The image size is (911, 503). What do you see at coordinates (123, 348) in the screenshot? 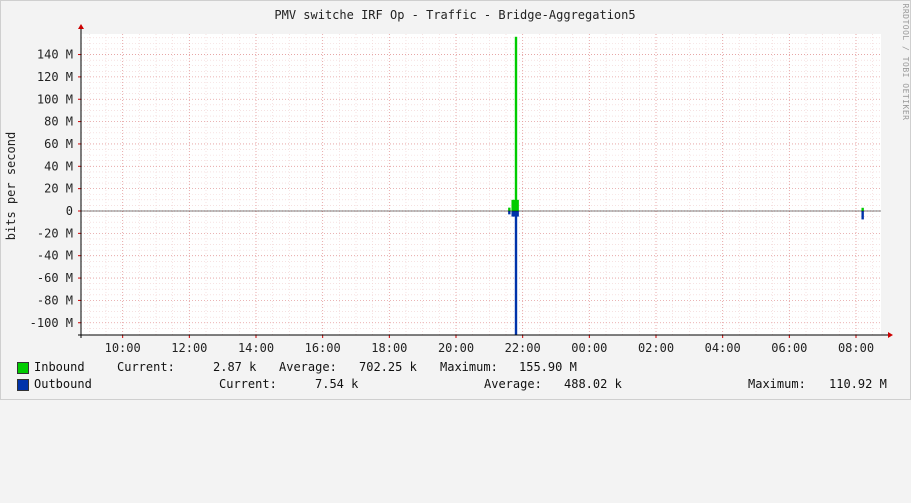
I see `x-tick-label: 10:00` at bounding box center [123, 348].